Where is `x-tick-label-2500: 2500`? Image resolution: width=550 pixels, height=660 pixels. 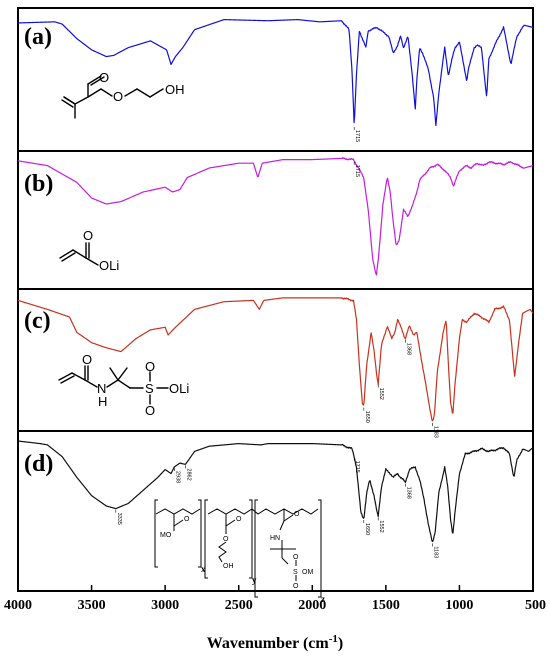 x-tick-label-2500: 2500 is located at coordinates (239, 605).